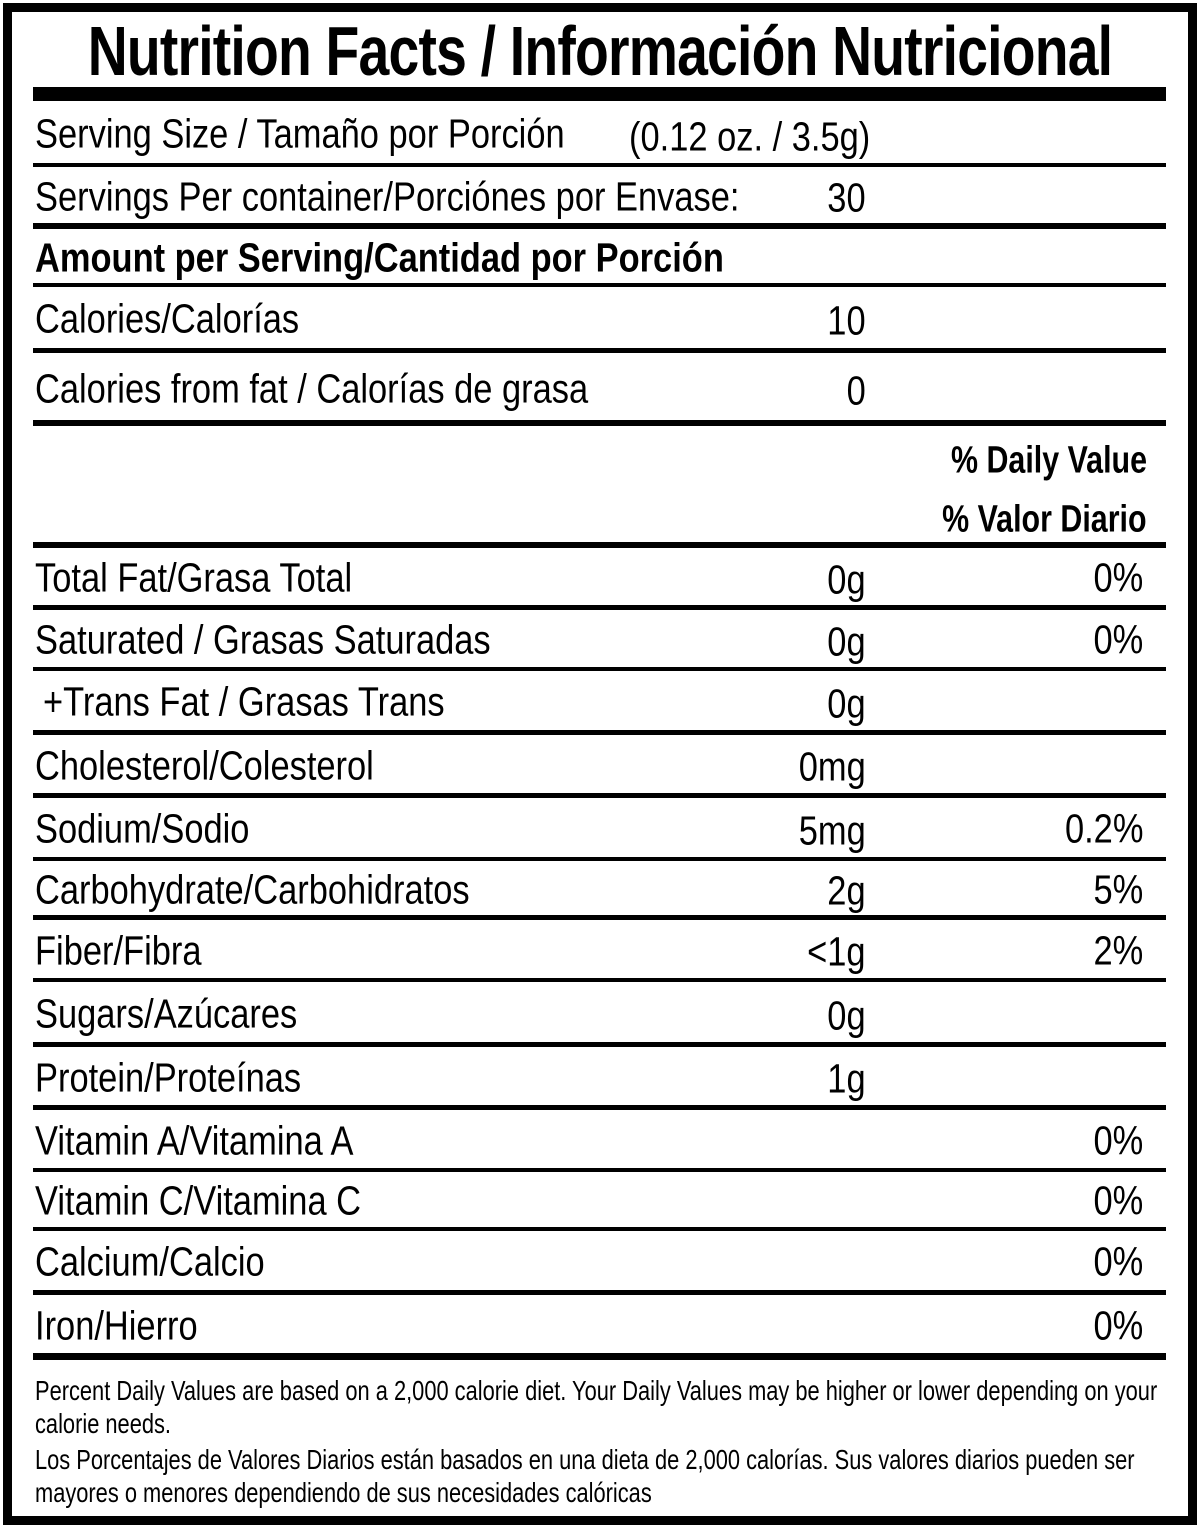 The width and height of the screenshot is (1200, 1532). What do you see at coordinates (599, 389) in the screenshot?
I see `calories-from-fat-row: Calories from fat / Calorías de grasa 0` at bounding box center [599, 389].